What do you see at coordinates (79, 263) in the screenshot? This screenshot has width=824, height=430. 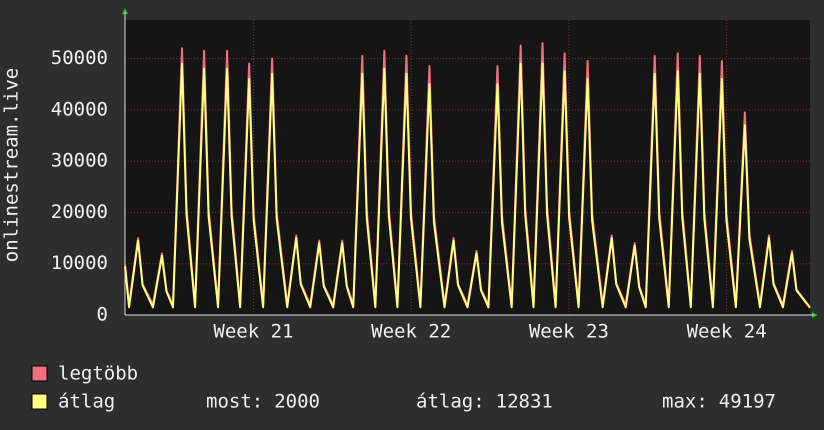 I see `y-tick-label: 10000` at bounding box center [79, 263].